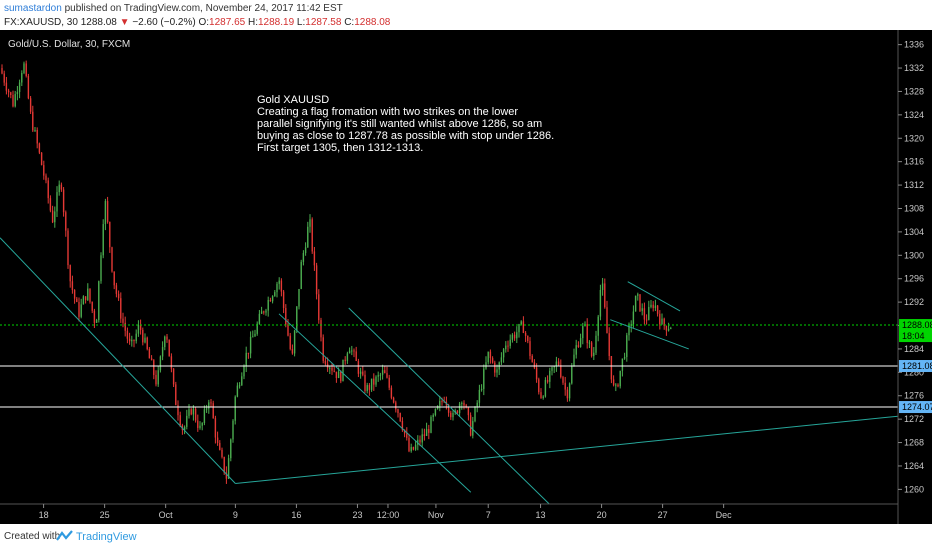  Describe the element at coordinates (64, 535) in the screenshot. I see `tradingview-logo-icon` at that location.